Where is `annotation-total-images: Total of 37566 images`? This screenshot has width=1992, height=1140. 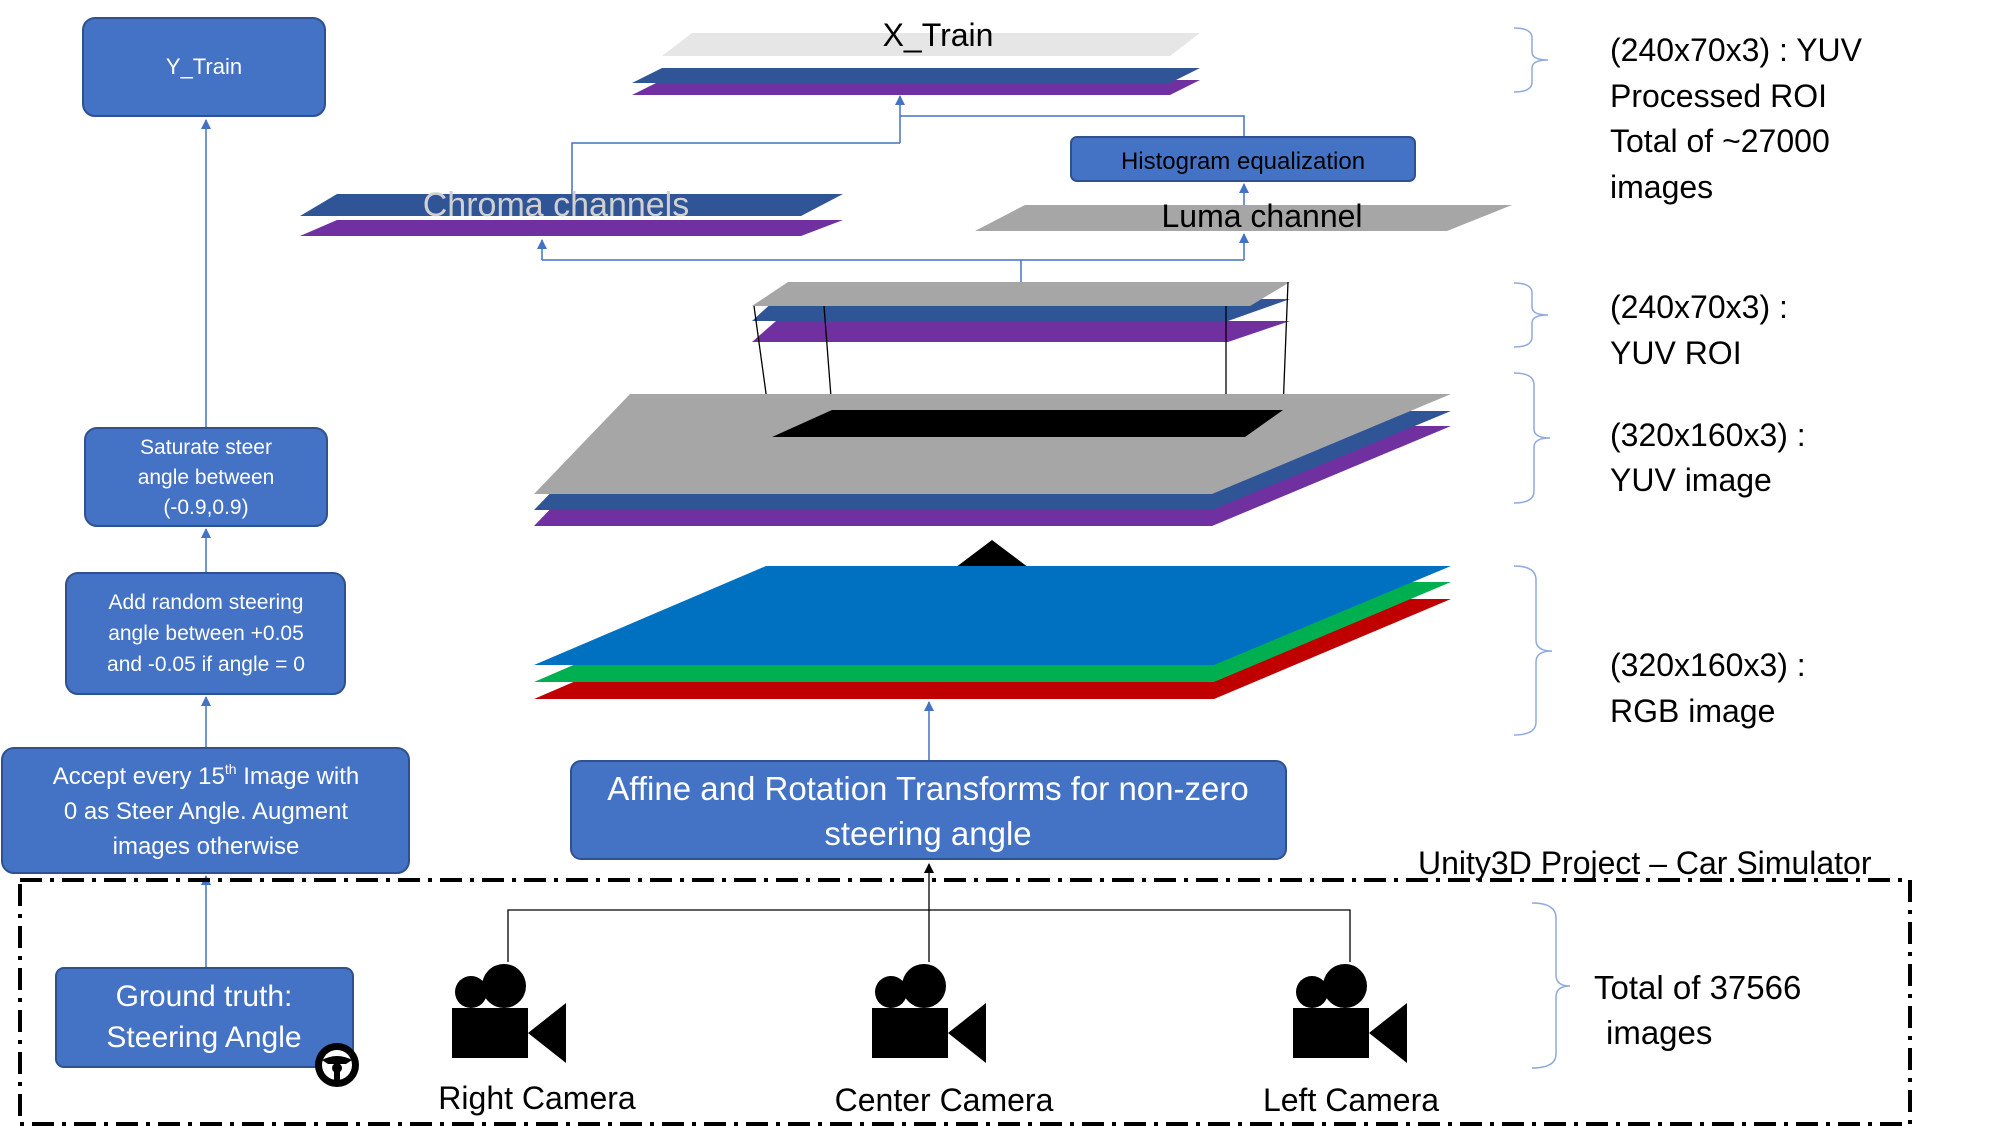
annotation-total-images: Total of 37566 images is located at coordinates (1697, 1010).